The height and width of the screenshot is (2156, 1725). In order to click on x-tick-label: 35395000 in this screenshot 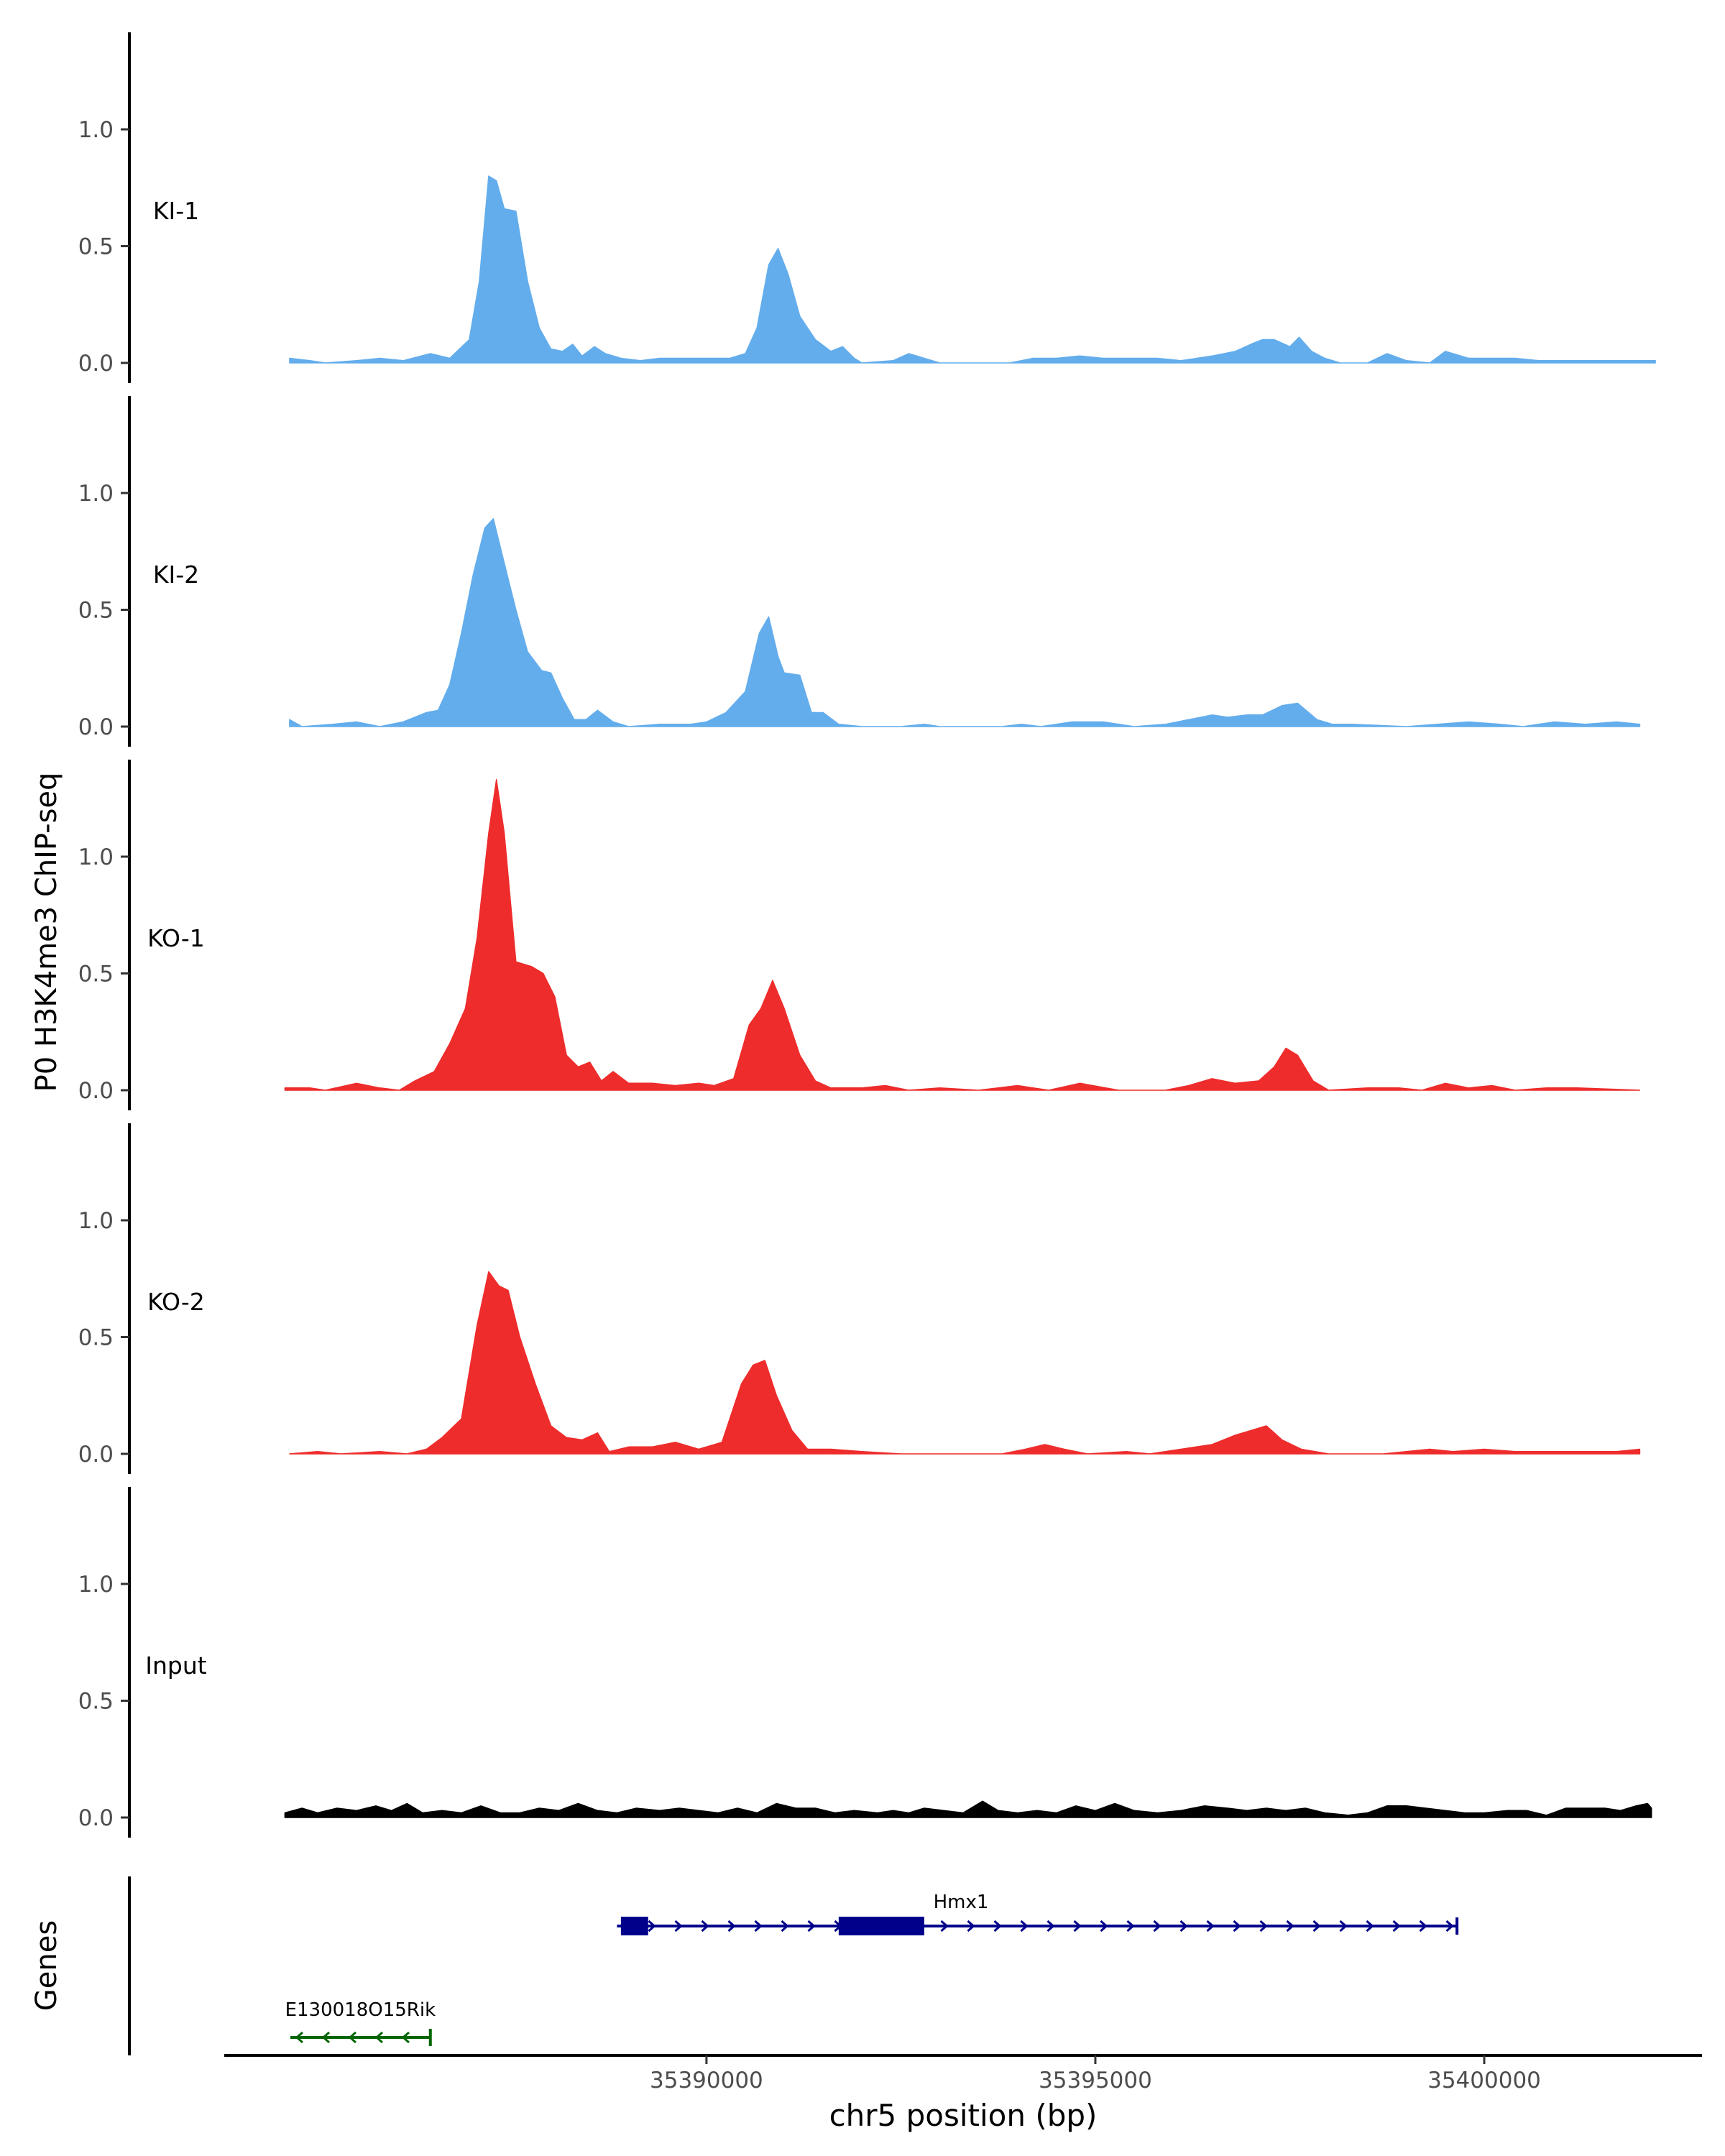, I will do `click(1095, 2080)`.